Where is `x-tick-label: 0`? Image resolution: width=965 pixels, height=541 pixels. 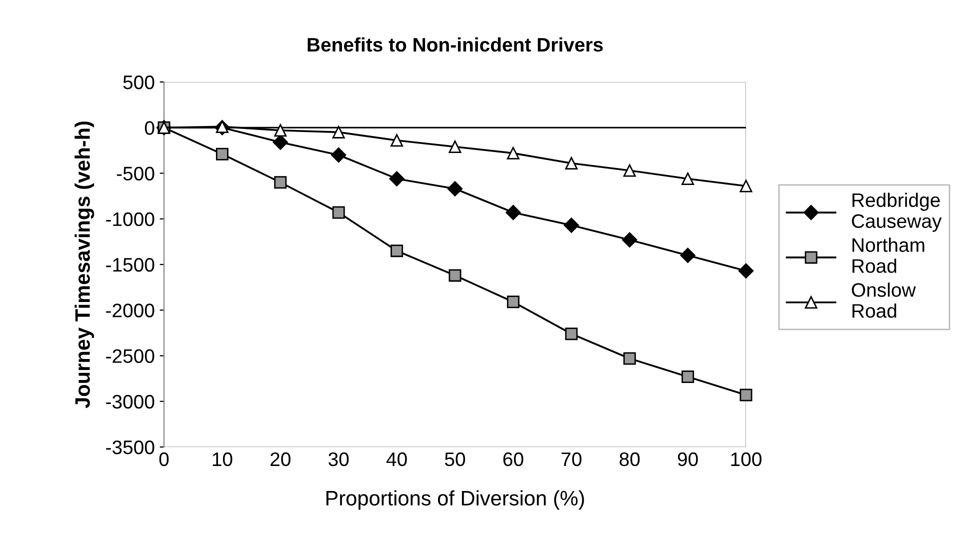 x-tick-label: 0 is located at coordinates (164, 459).